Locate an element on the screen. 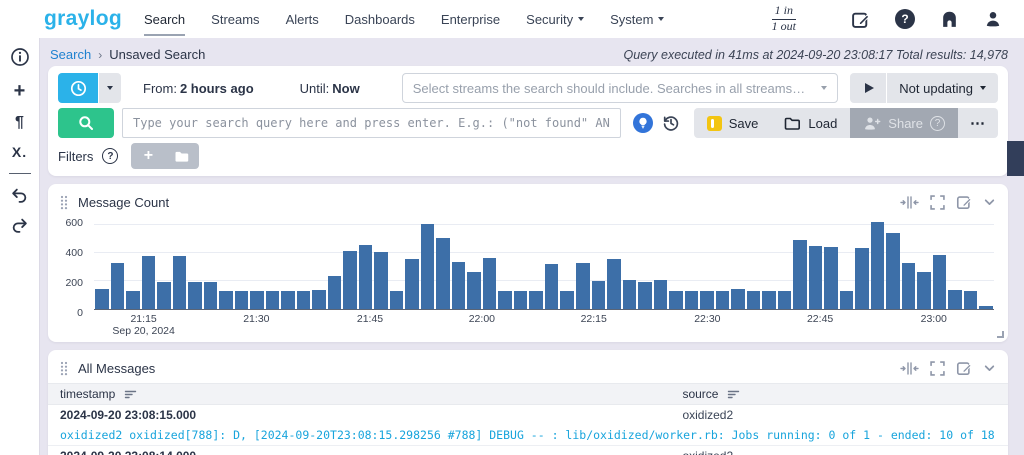 The width and height of the screenshot is (1024, 455). more-actions-button: ⋯ is located at coordinates (978, 123).